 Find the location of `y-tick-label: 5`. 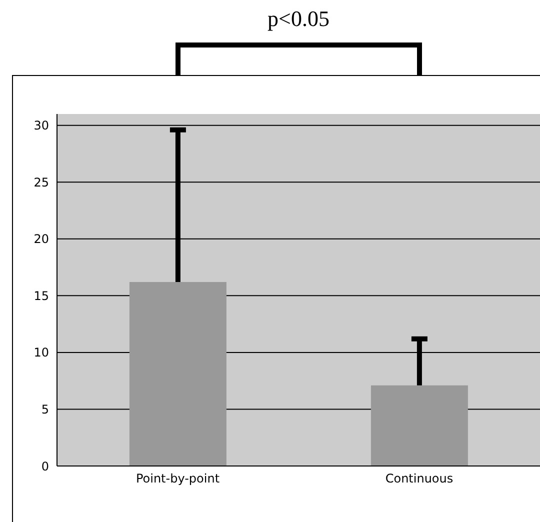

y-tick-label: 5 is located at coordinates (45, 409).